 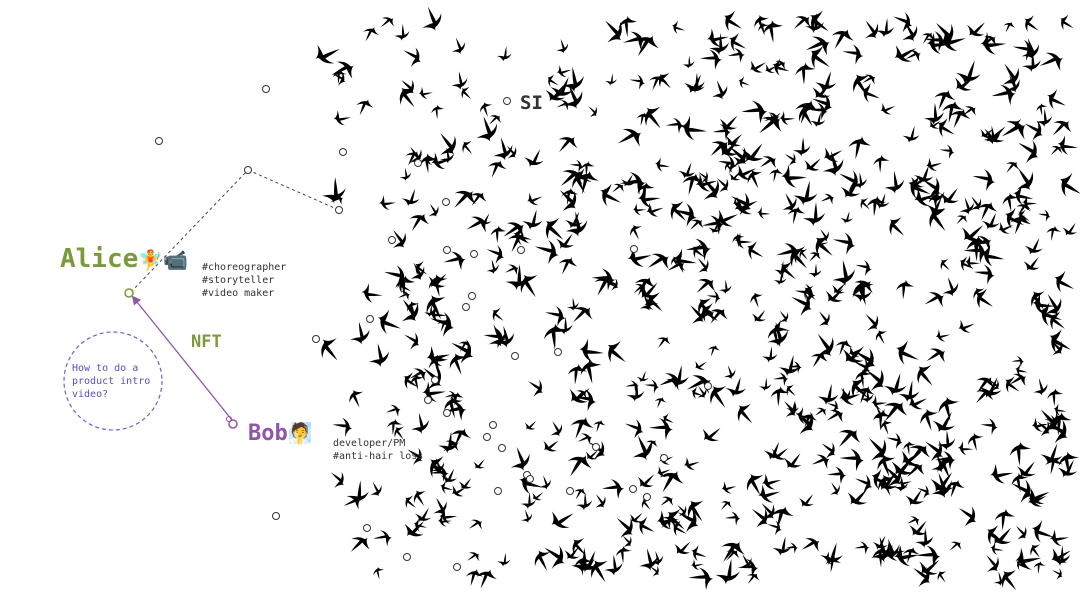 I want to click on alice-tags: #choreographer #storyteller #video maker, so click(x=244, y=280).